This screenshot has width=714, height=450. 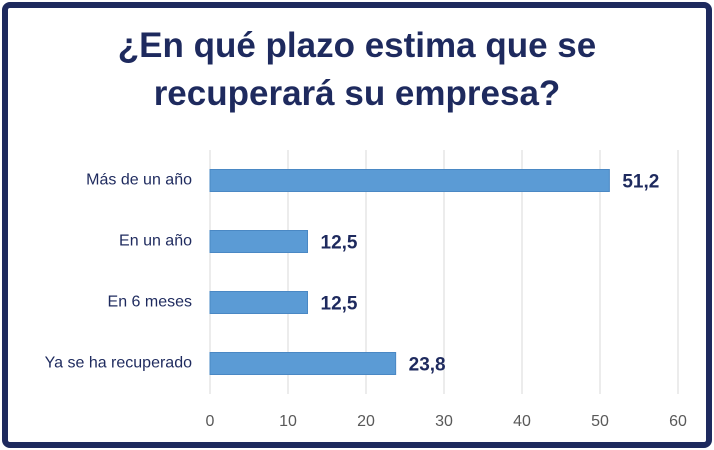 I want to click on data-label: 51,2, so click(x=640, y=182).